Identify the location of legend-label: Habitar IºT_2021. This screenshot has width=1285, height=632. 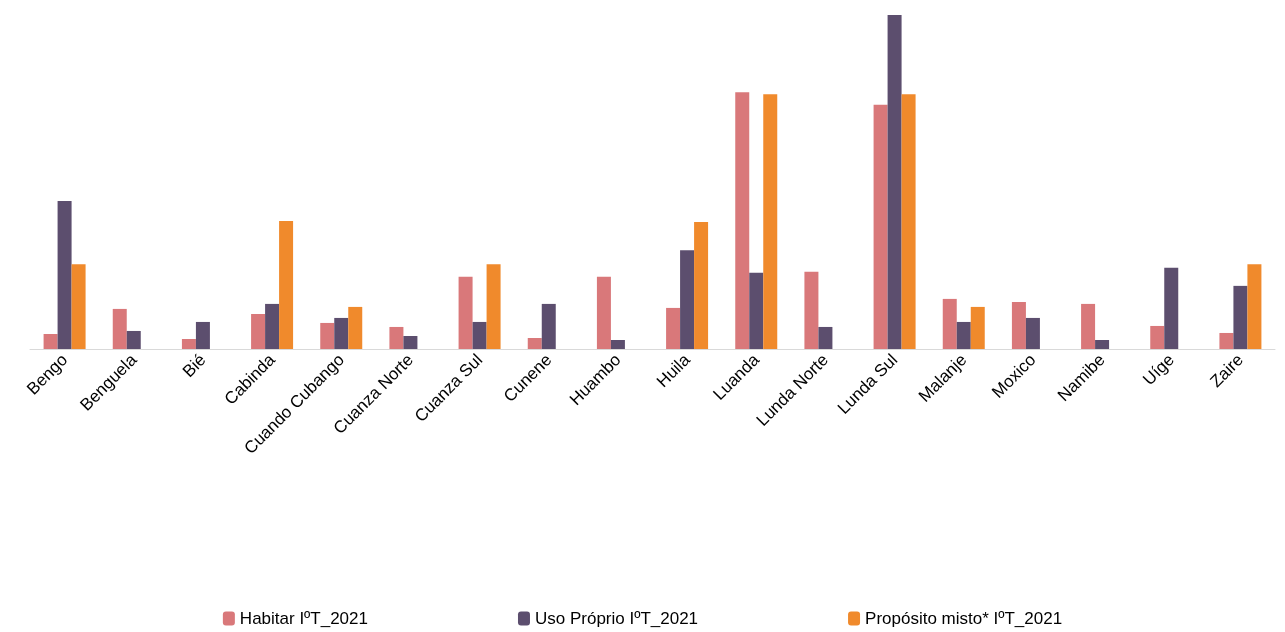
(303, 618).